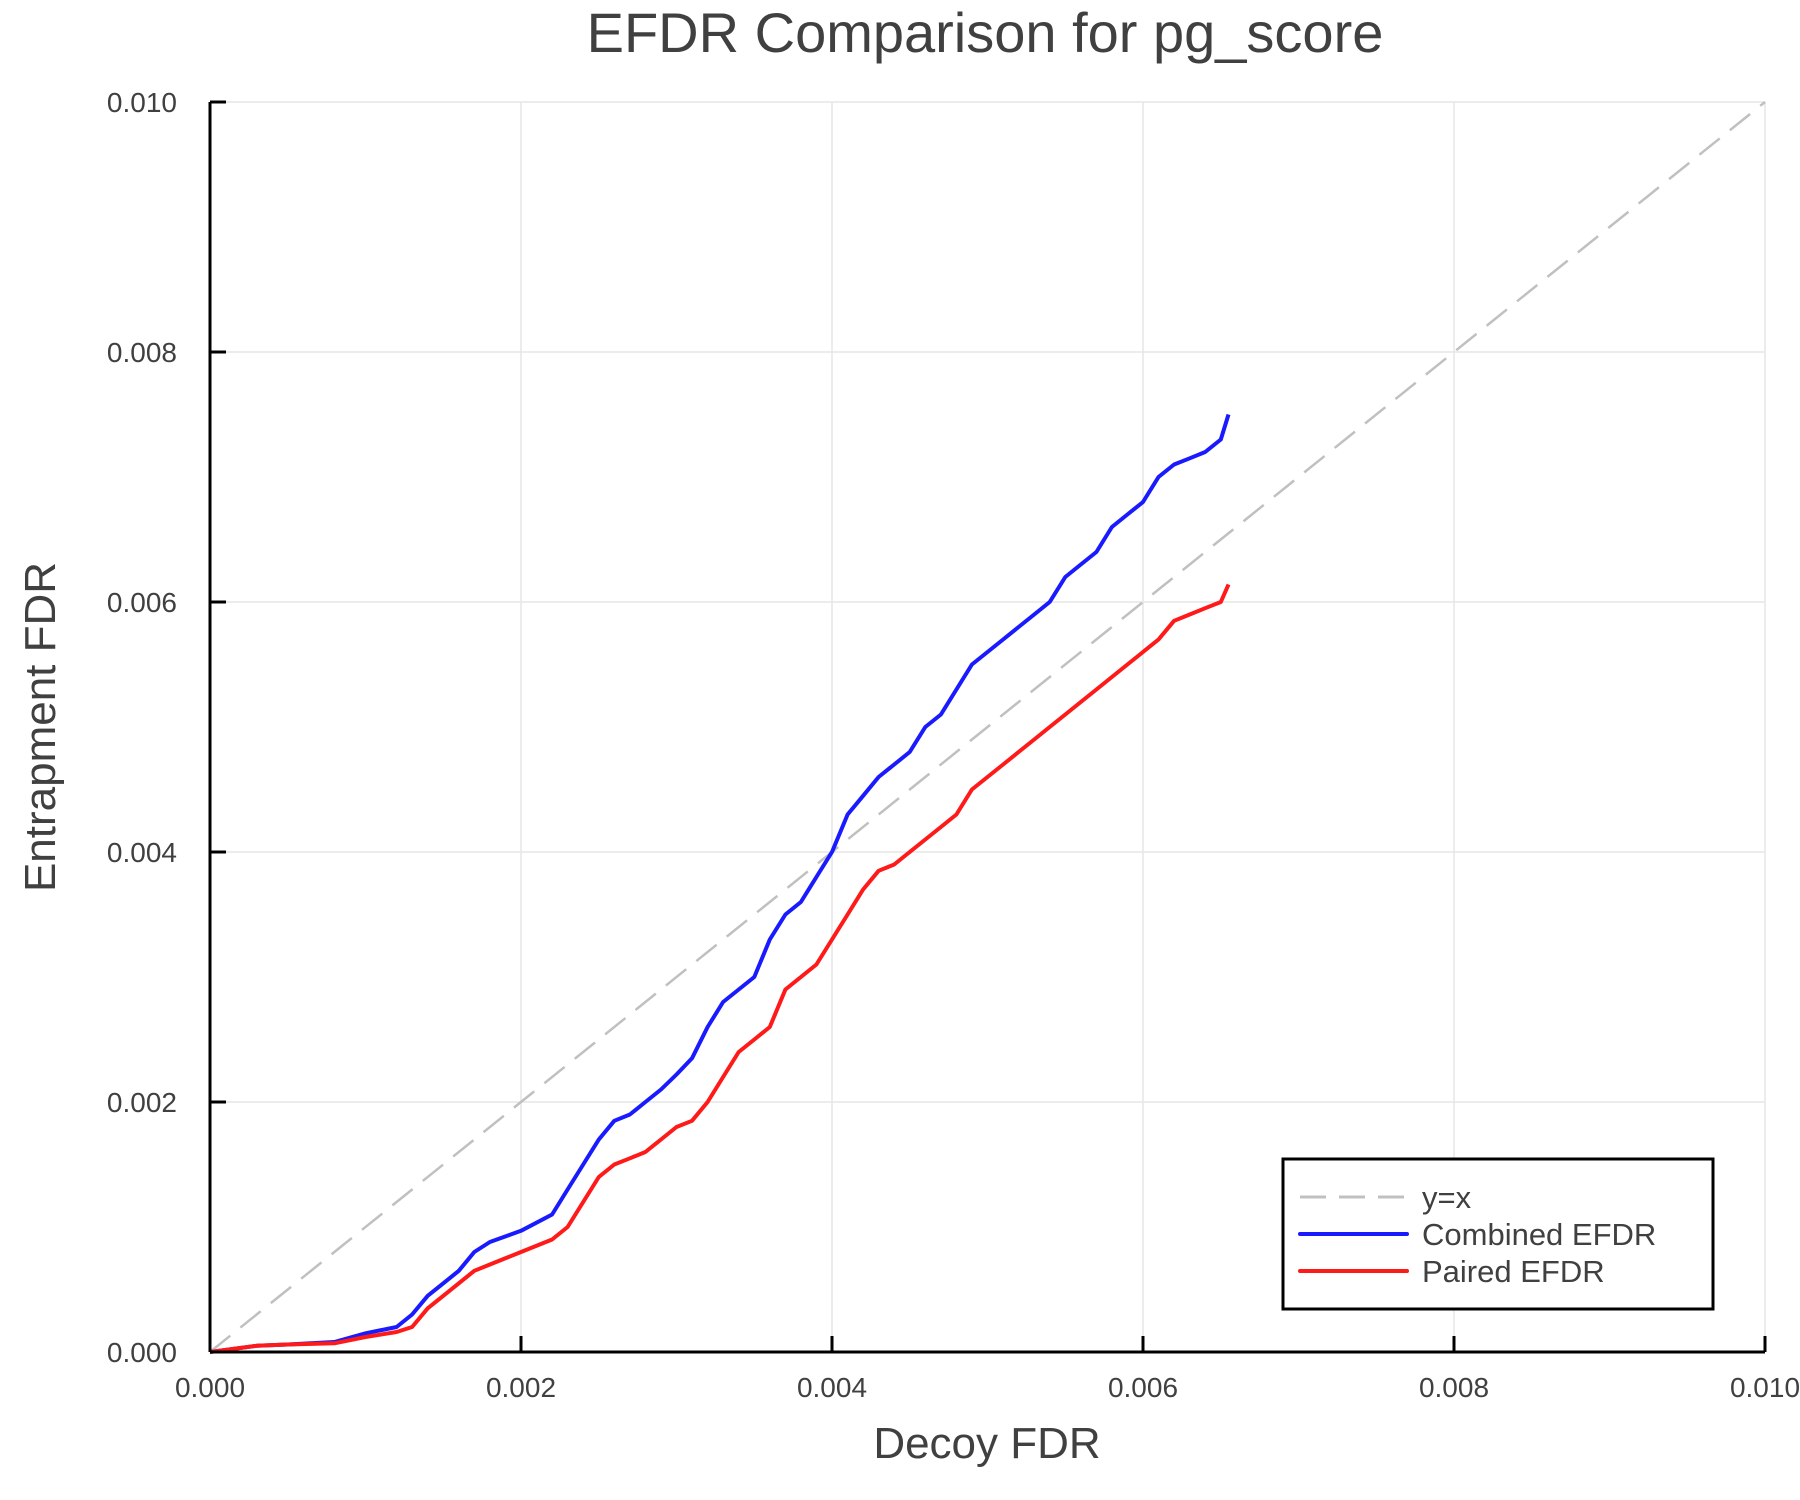 The height and width of the screenshot is (1500, 1800). Describe the element at coordinates (521, 1387) in the screenshot. I see `x-tick-label: 0.002` at that location.